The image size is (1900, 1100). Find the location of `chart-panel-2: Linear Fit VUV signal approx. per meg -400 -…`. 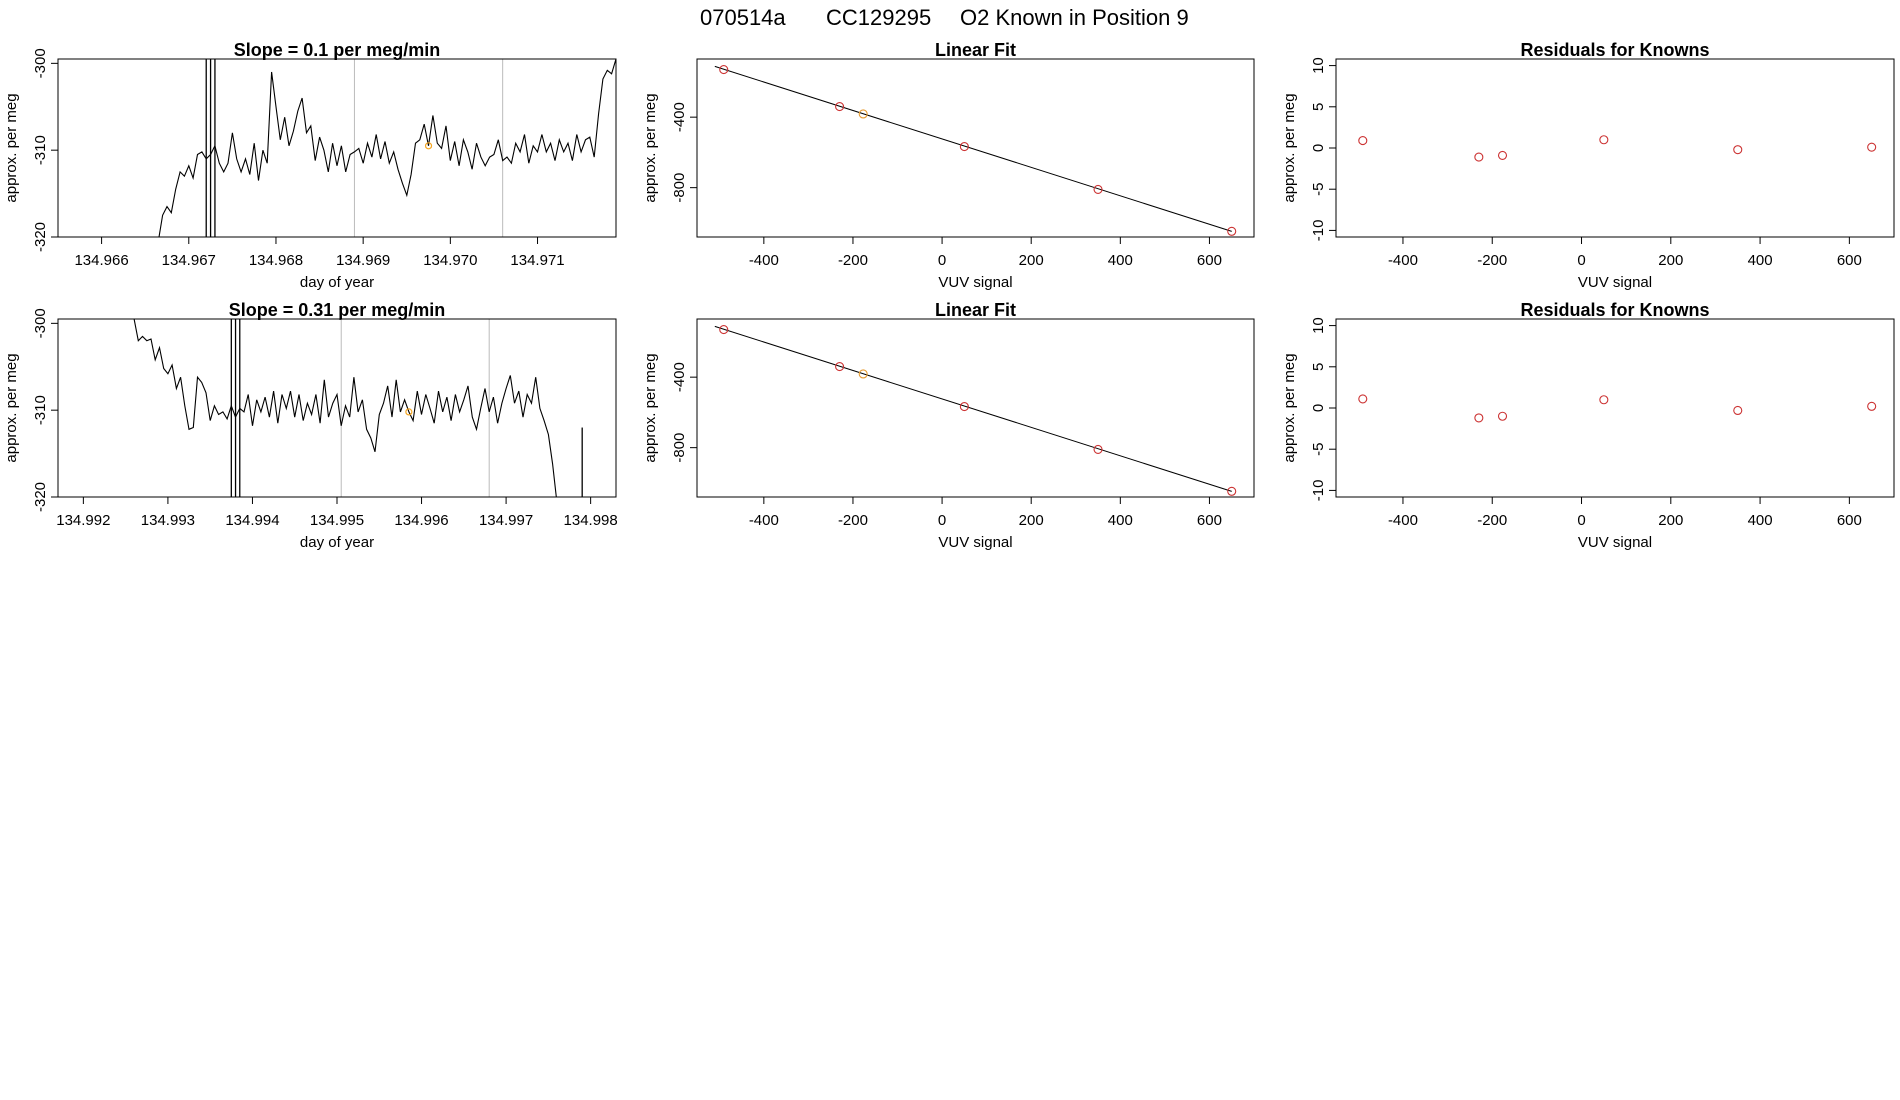

chart-panel-2: Linear Fit VUV signal approx. per meg -400 -… is located at coordinates (948, 165).